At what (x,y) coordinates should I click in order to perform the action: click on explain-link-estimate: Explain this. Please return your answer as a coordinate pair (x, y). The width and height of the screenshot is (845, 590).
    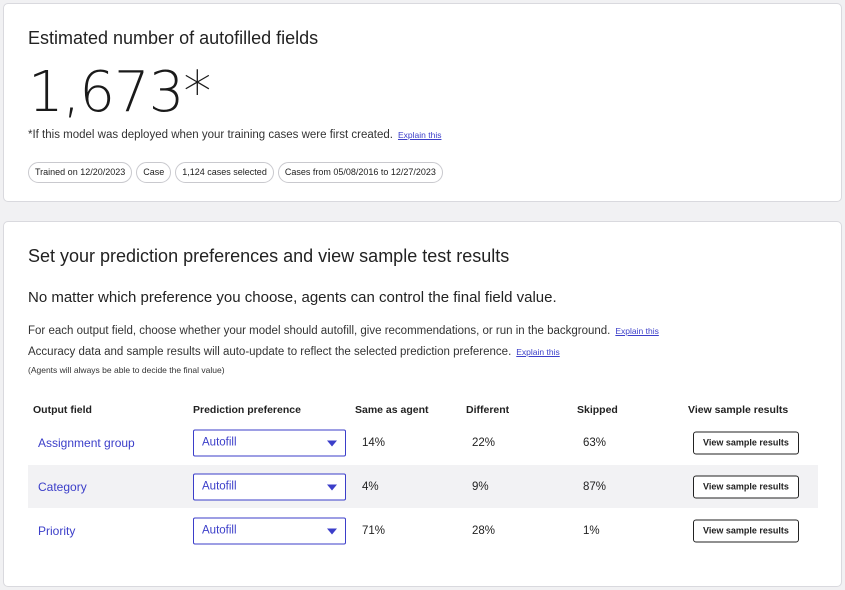
    Looking at the image, I should click on (420, 135).